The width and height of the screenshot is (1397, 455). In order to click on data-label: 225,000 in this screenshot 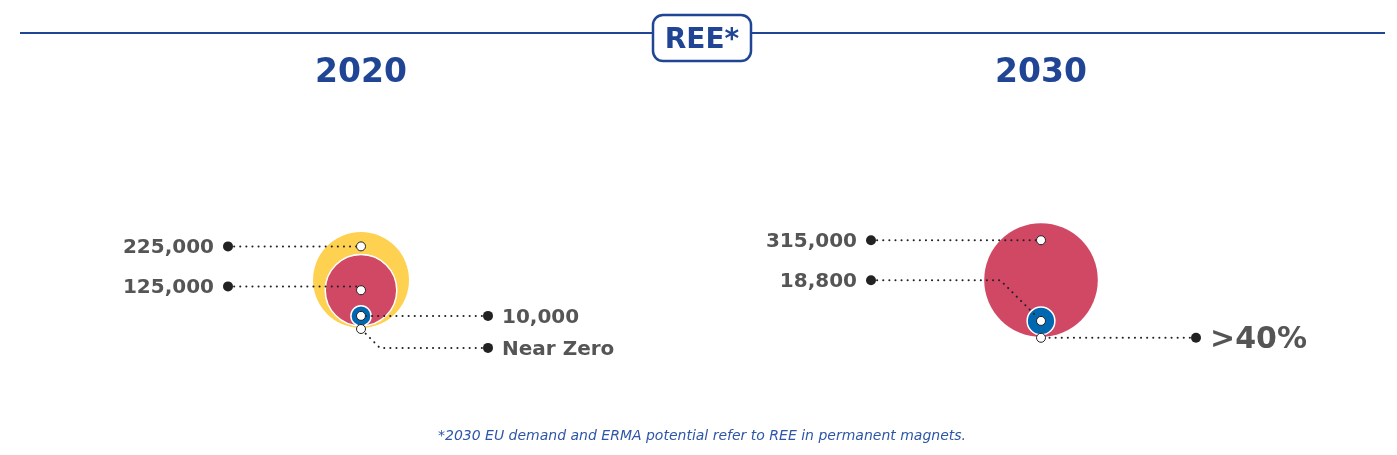, I will do `click(168, 246)`.